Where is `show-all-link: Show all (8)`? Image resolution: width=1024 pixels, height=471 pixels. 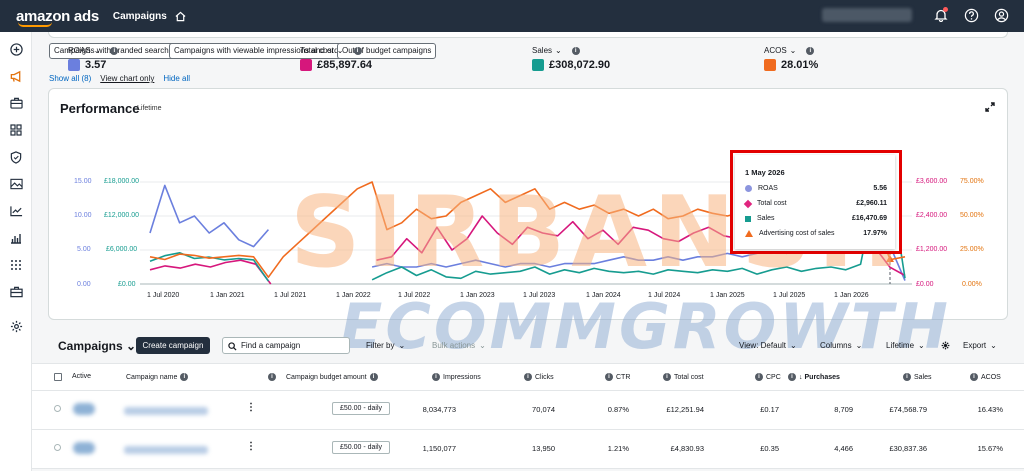 show-all-link: Show all (8) is located at coordinates (70, 78).